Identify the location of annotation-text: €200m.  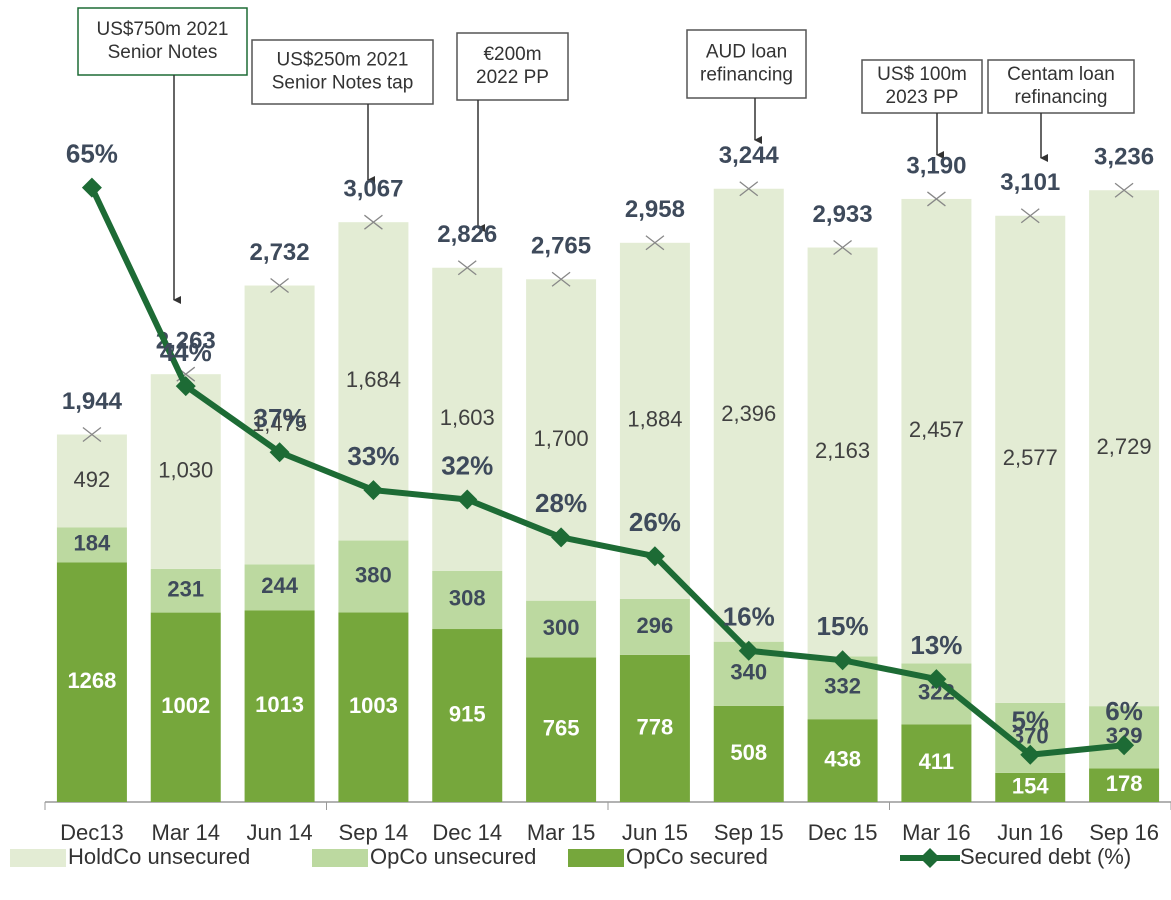
(512, 54).